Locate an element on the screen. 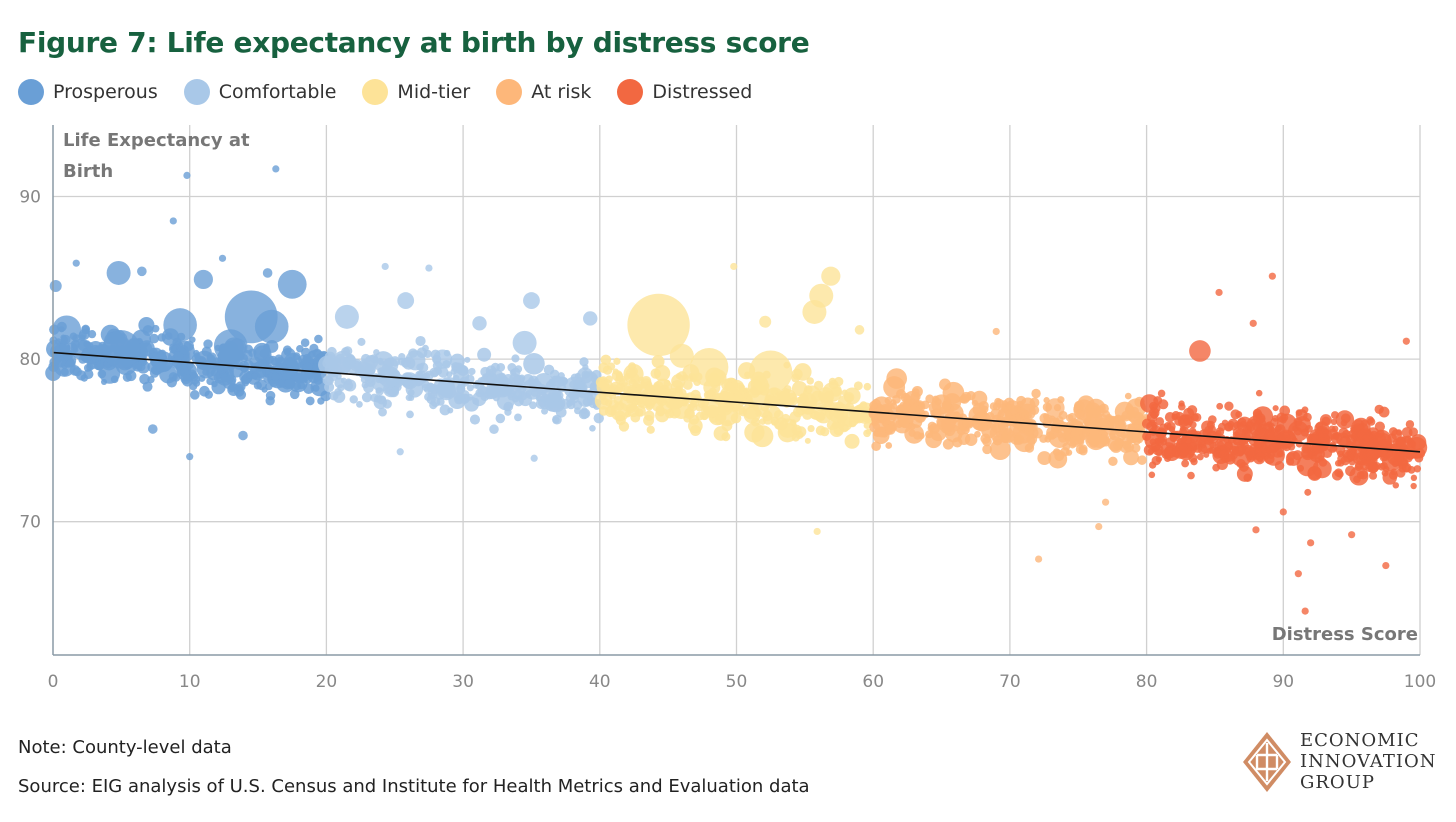  logo-line: INNOVATION is located at coordinates (1368, 761).